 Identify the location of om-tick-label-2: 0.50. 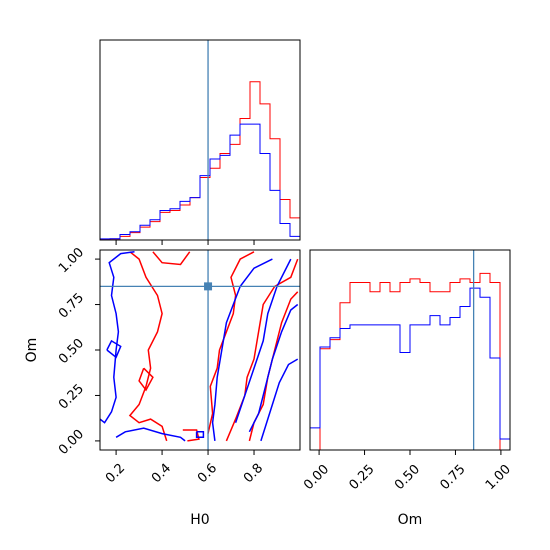
(407, 477).